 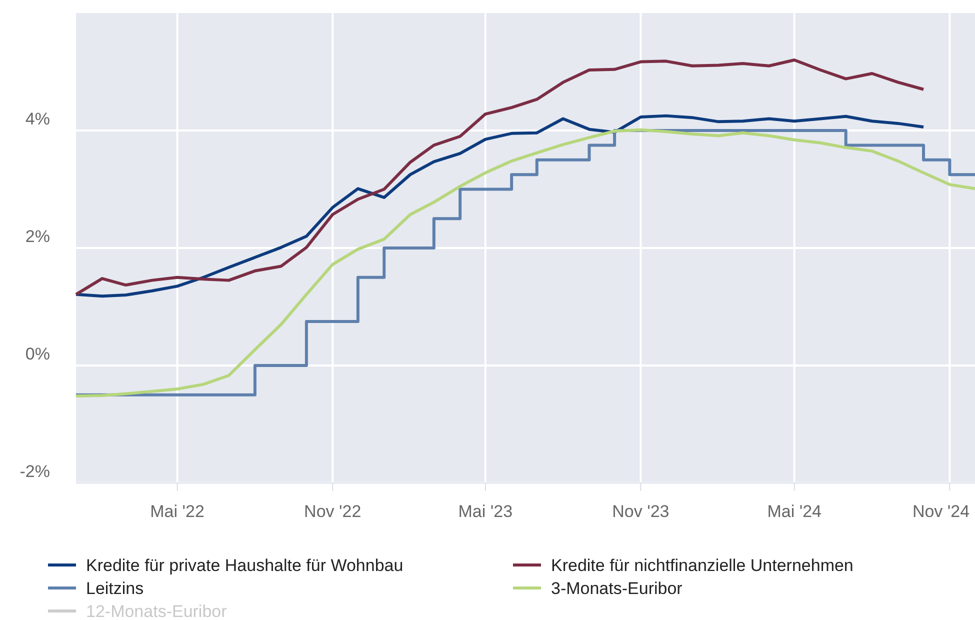 What do you see at coordinates (245, 565) in the screenshot?
I see `legend-label: Kredite für private Haushalte für Wohnbau` at bounding box center [245, 565].